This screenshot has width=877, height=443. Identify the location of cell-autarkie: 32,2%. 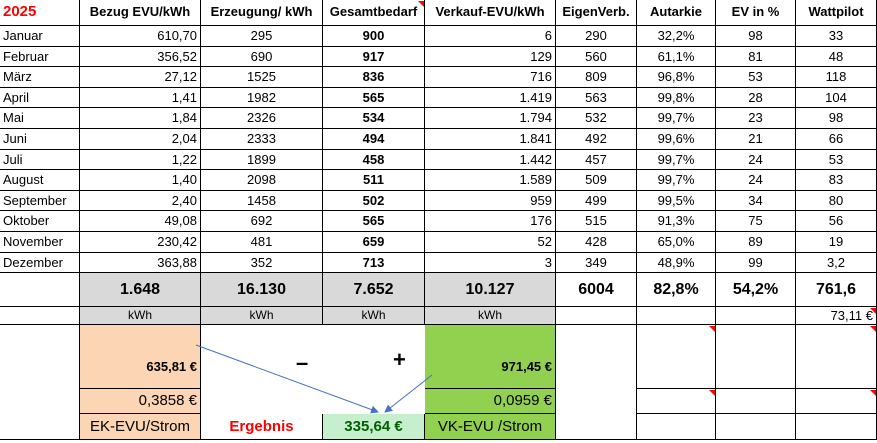
(676, 36).